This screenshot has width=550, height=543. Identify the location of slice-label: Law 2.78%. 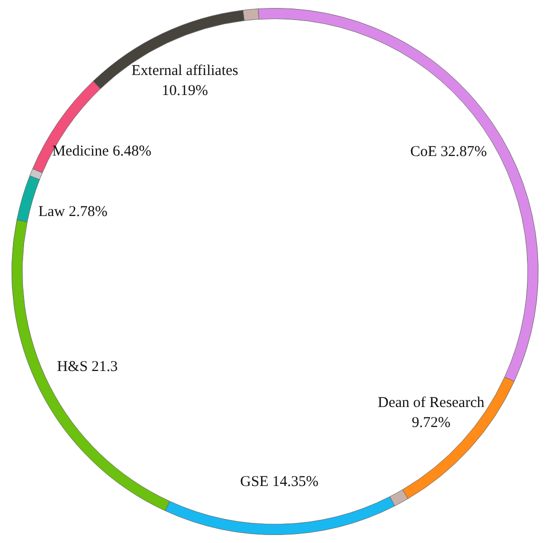
(73, 212).